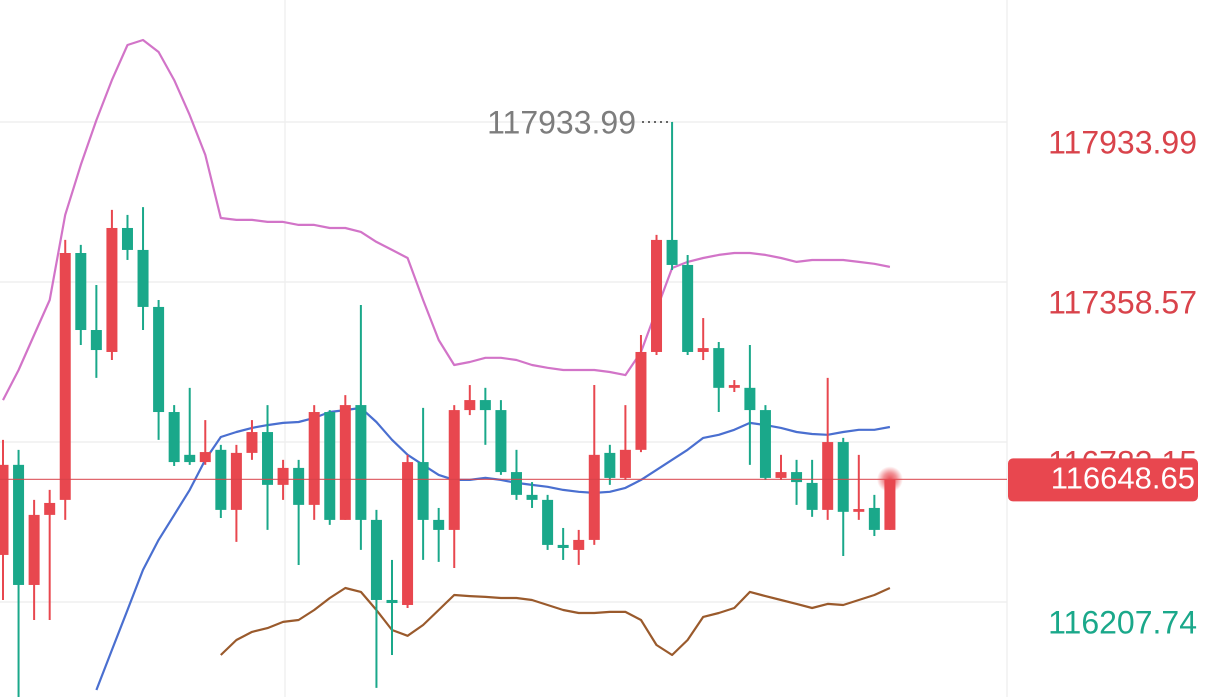  I want to click on high-annotation: 117933.99, so click(561, 123).